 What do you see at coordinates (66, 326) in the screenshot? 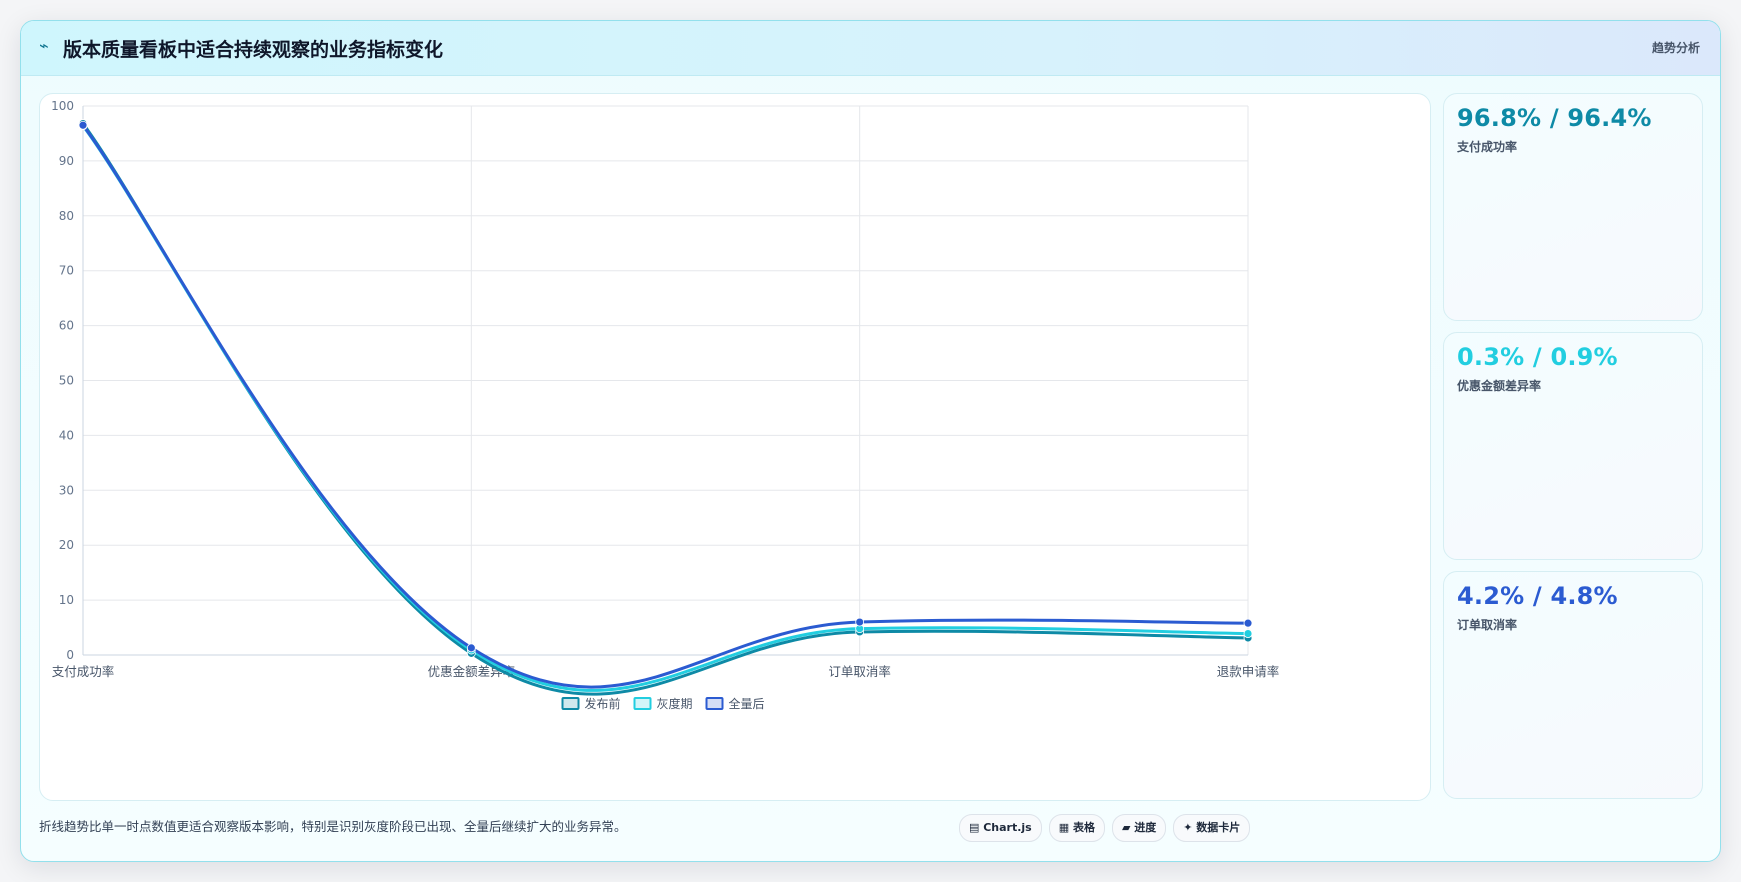
I see `y-tick-label: 60` at bounding box center [66, 326].